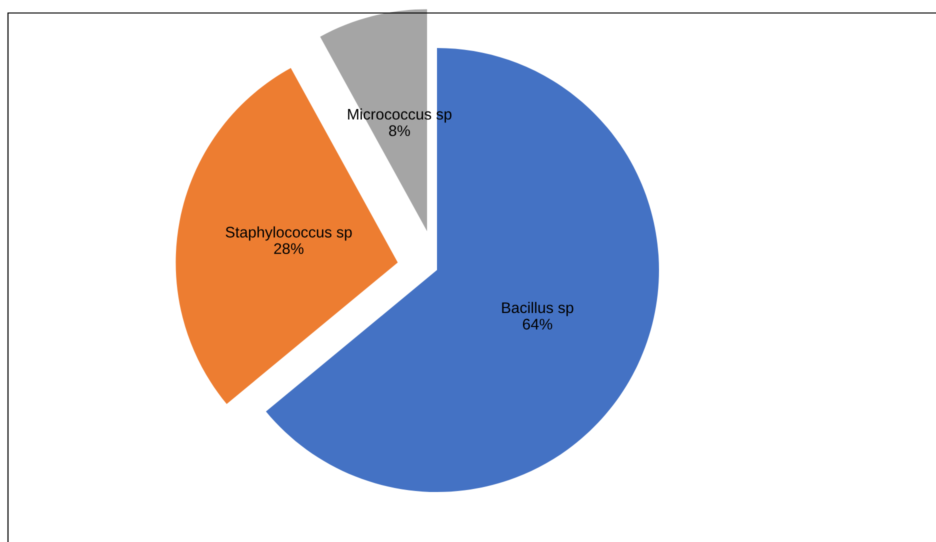 Image resolution: width=936 pixels, height=542 pixels. What do you see at coordinates (537, 324) in the screenshot?
I see `data-label: 64%` at bounding box center [537, 324].